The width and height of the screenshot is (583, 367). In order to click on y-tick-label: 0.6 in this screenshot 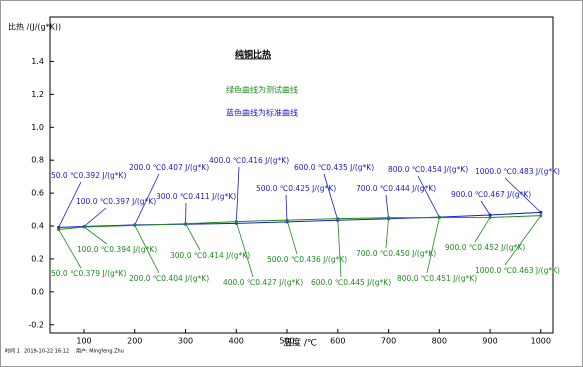, I will do `click(37, 193)`.